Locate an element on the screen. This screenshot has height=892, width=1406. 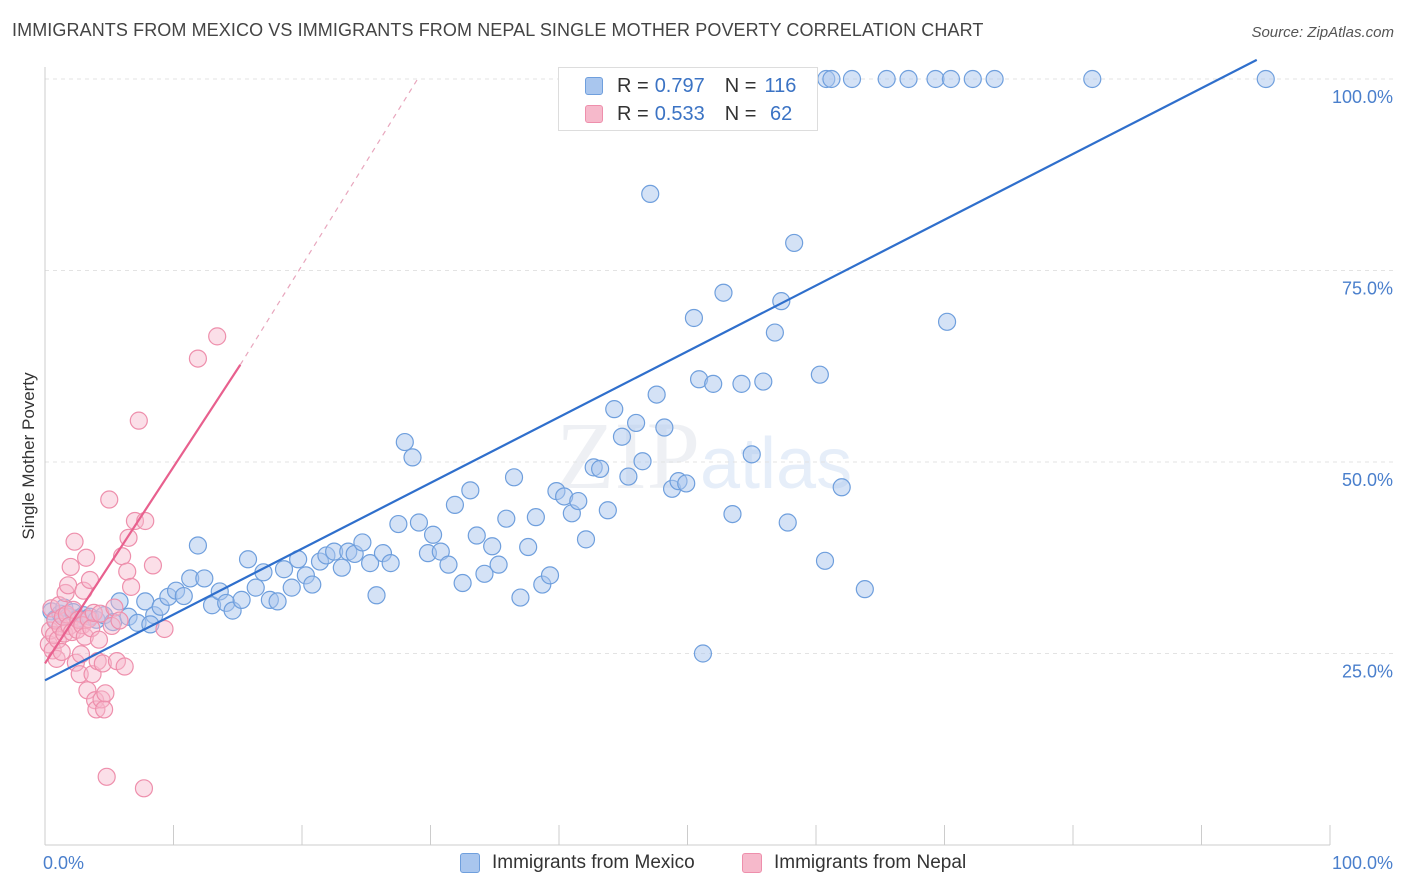
x-tick-label: 100.0% is located at coordinates (1362, 863).